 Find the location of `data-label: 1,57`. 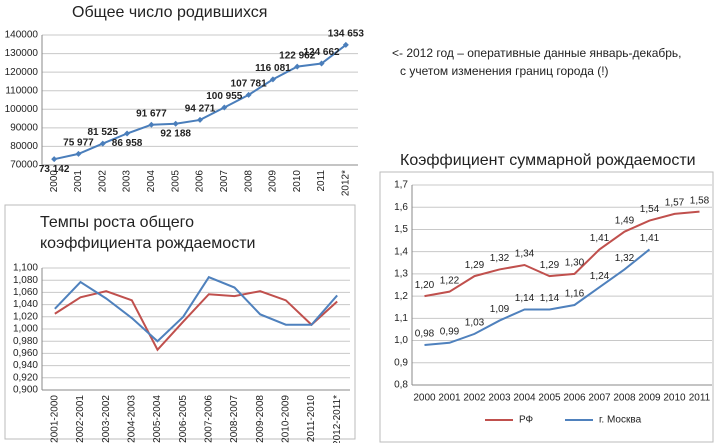

data-label: 1,57 is located at coordinates (675, 203).